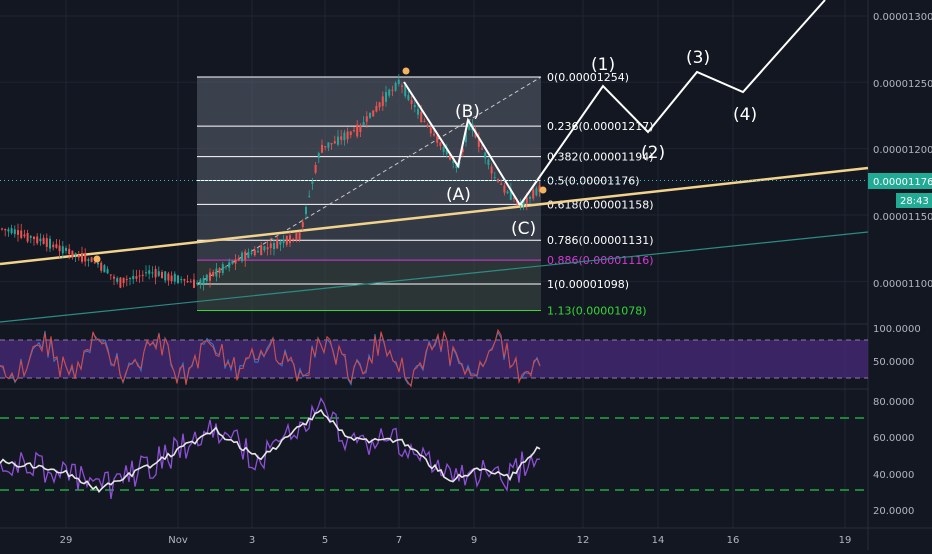 The image size is (932, 554). I want to click on time-axis: 29 Nov 3 5 7 9 12 14 16 19, so click(456, 540).